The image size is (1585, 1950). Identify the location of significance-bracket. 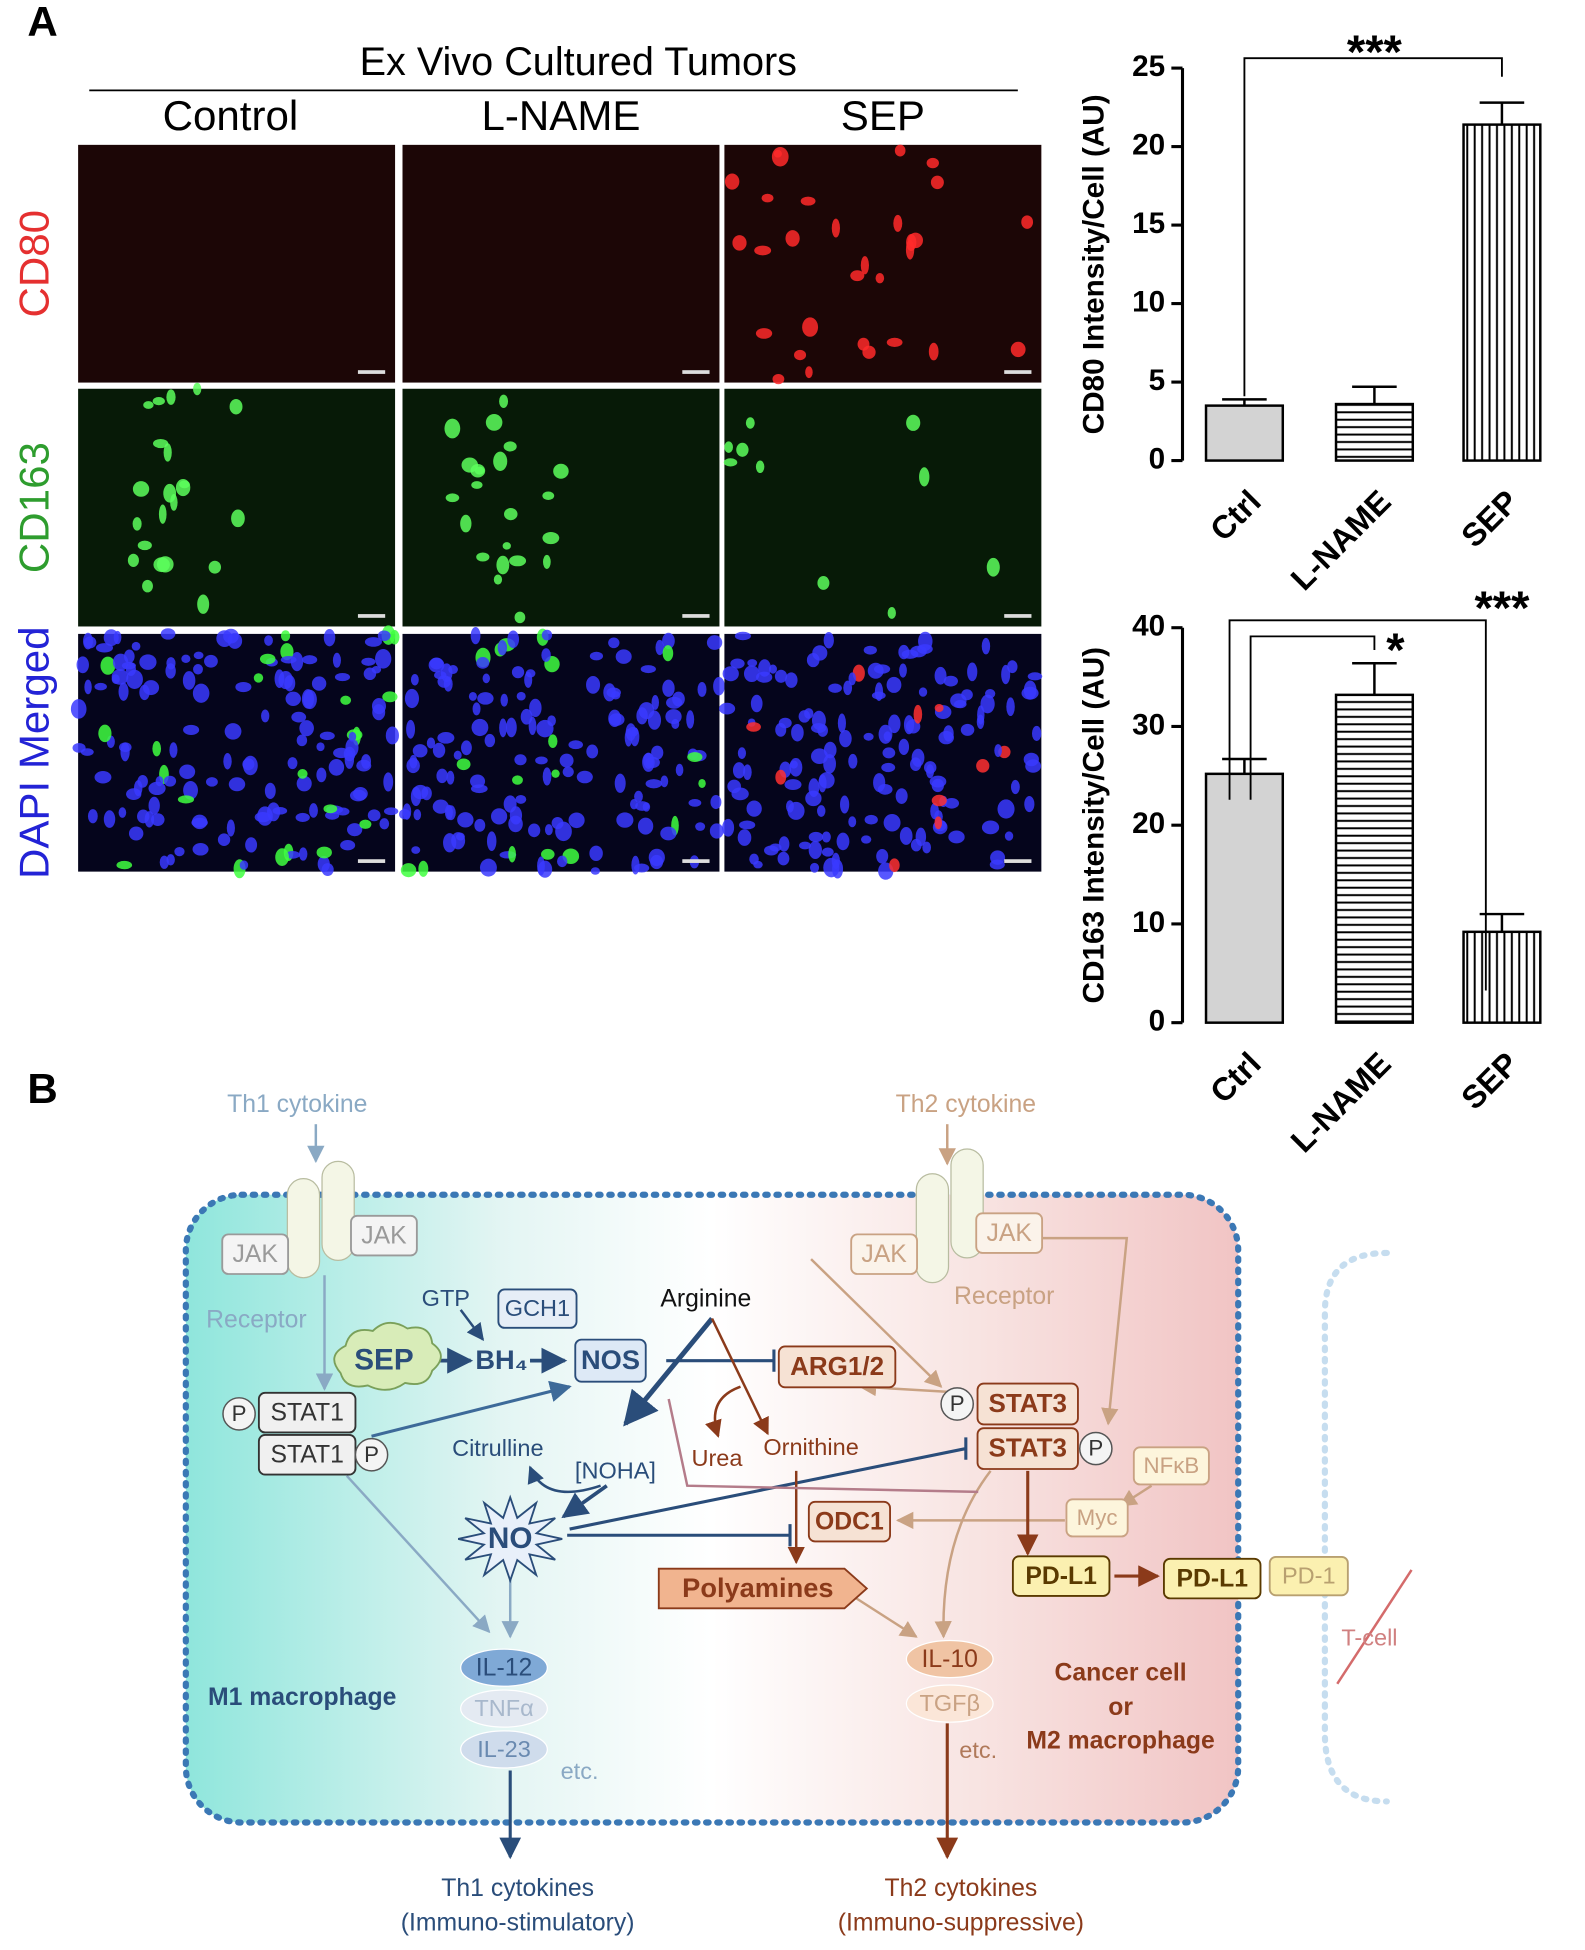
(1373, 227).